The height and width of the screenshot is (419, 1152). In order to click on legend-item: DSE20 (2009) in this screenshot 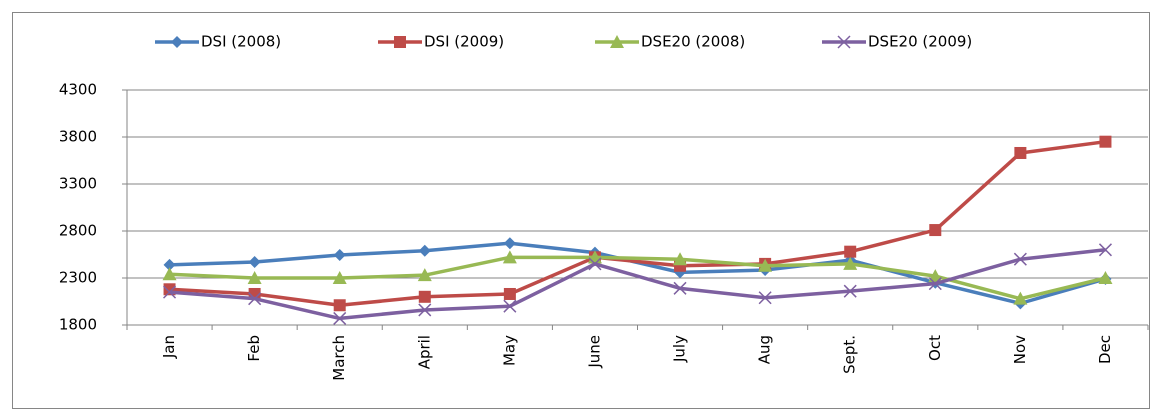, I will do `click(897, 42)`.